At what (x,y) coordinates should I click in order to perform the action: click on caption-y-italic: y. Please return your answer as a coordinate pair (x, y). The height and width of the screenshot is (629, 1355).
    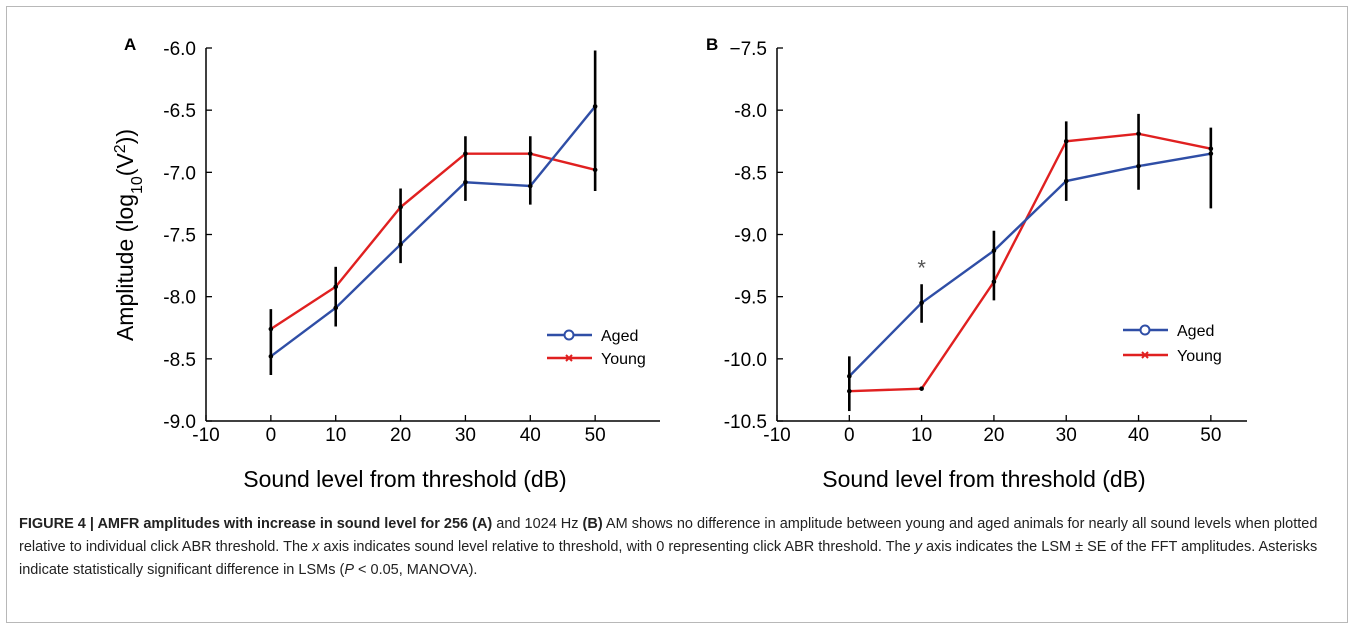
    Looking at the image, I should click on (918, 547).